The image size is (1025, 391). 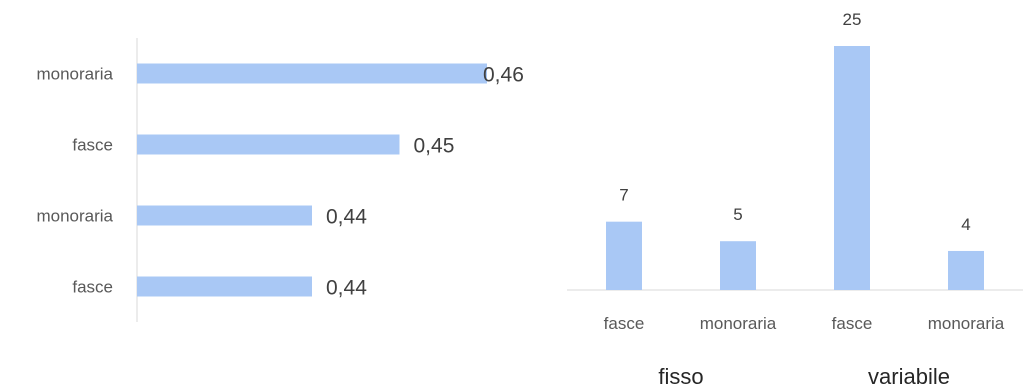 I want to click on value-label-2: 25, so click(x=852, y=19).